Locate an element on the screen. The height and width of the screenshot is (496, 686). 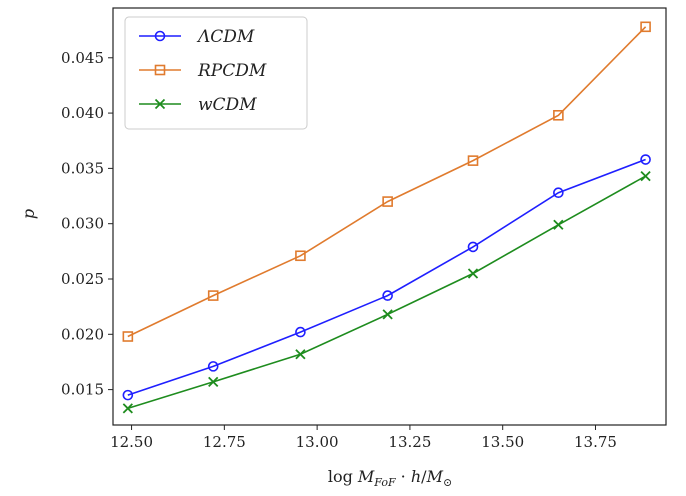
y-tick-label: 0.030 is located at coordinates (82, 224).